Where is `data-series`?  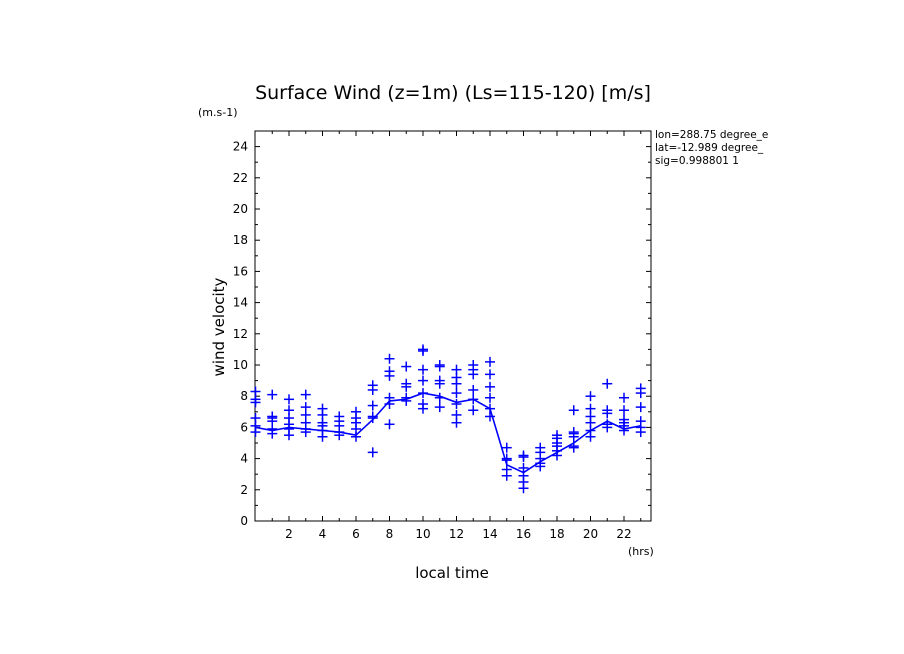 data-series is located at coordinates (448, 419).